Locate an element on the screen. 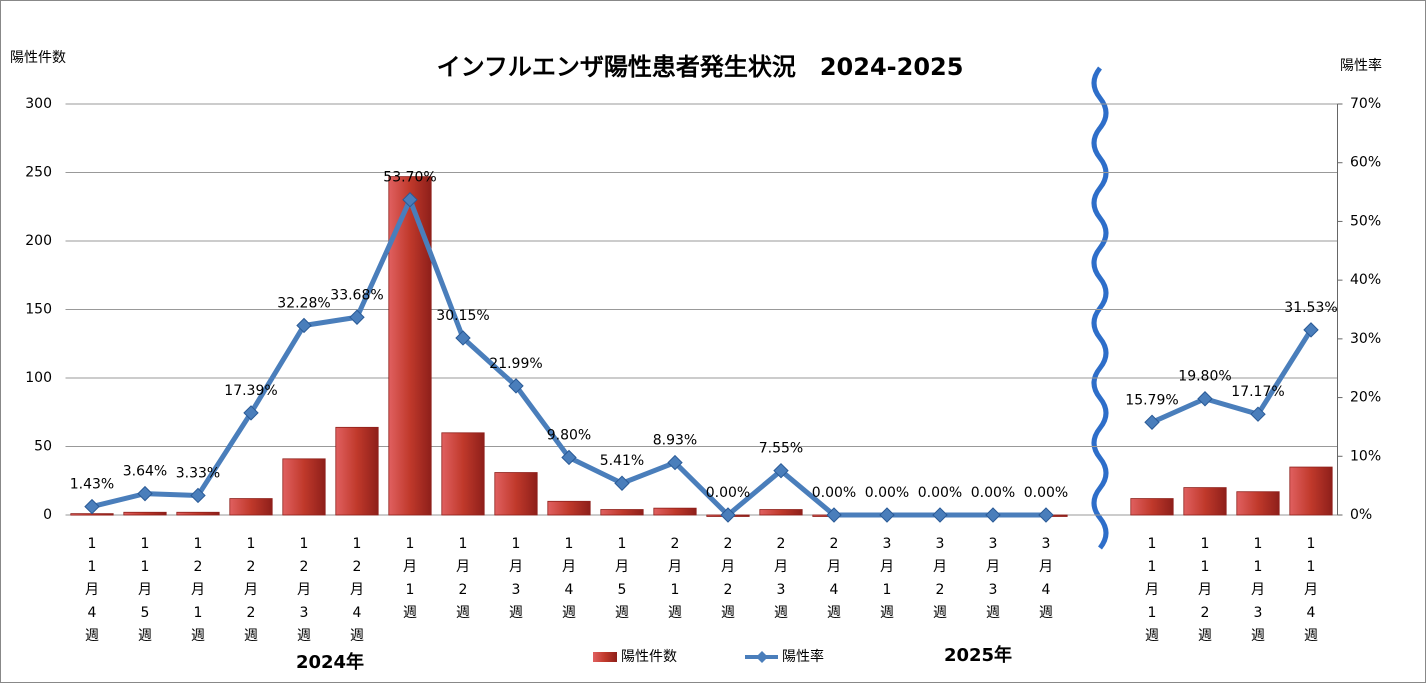  y2-tick-label: 20% is located at coordinates (1365, 398).